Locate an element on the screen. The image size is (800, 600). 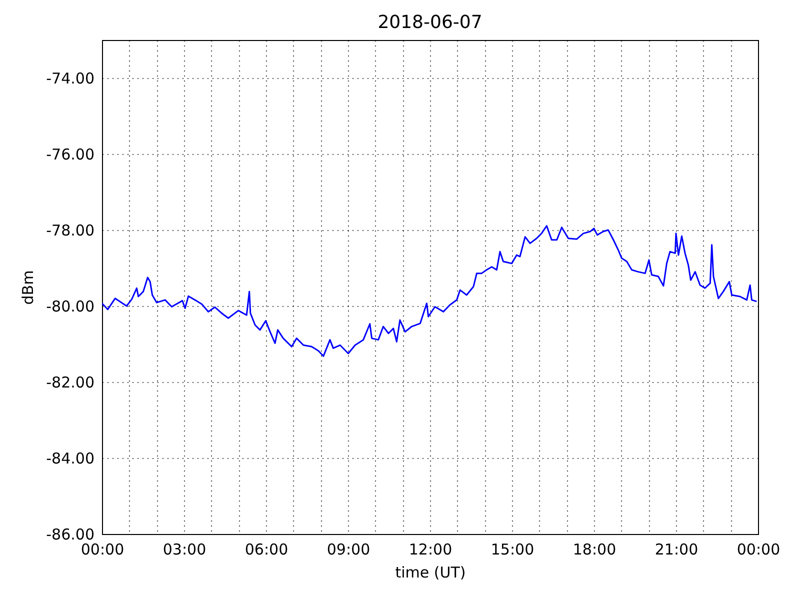
x-tick-label: 18:00 is located at coordinates (594, 549).